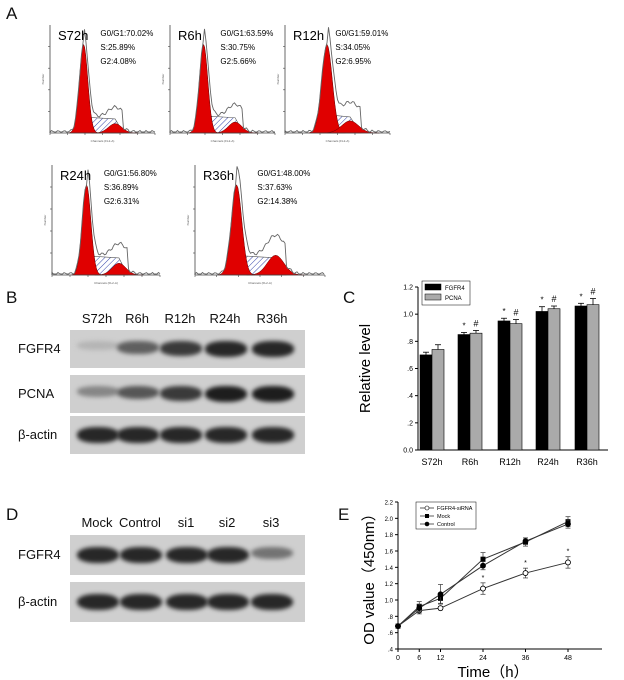 This screenshot has height=680, width=624. What do you see at coordinates (246, 33) in the screenshot?
I see `g0g1-stat: G0/G1:63.59%` at bounding box center [246, 33].